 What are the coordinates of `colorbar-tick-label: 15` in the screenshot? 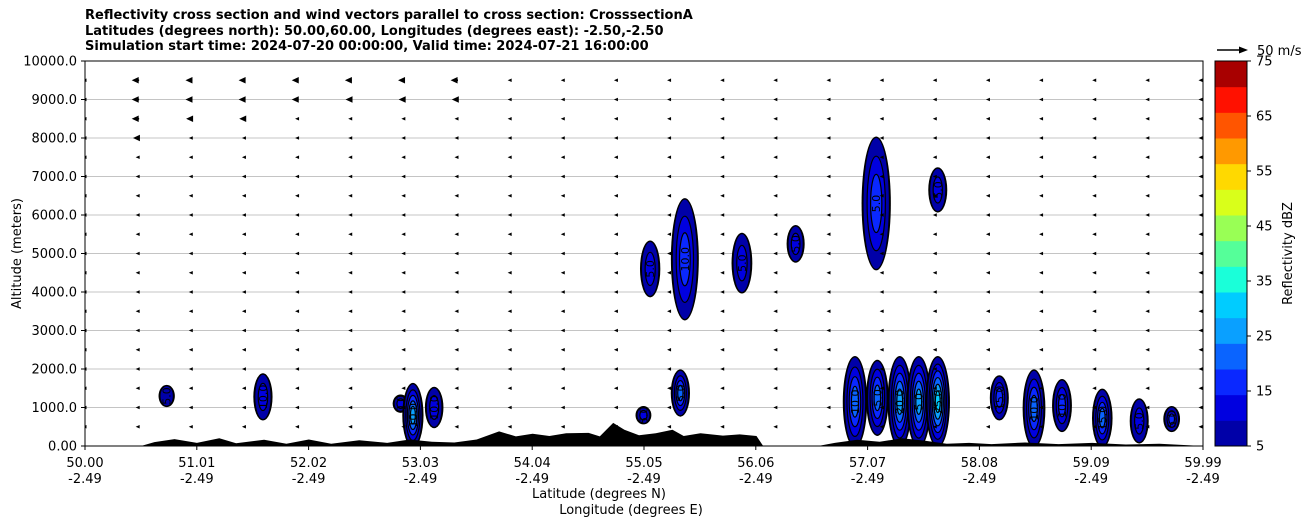 It's located at (1264, 392).